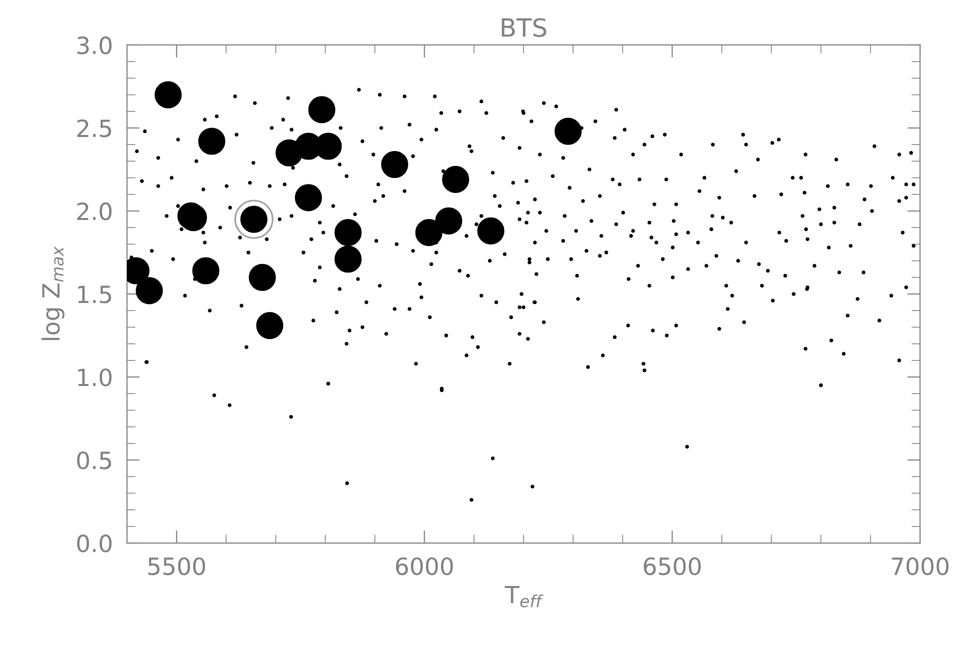  Describe the element at coordinates (94, 543) in the screenshot. I see `y-tick-label: 0.0` at that location.